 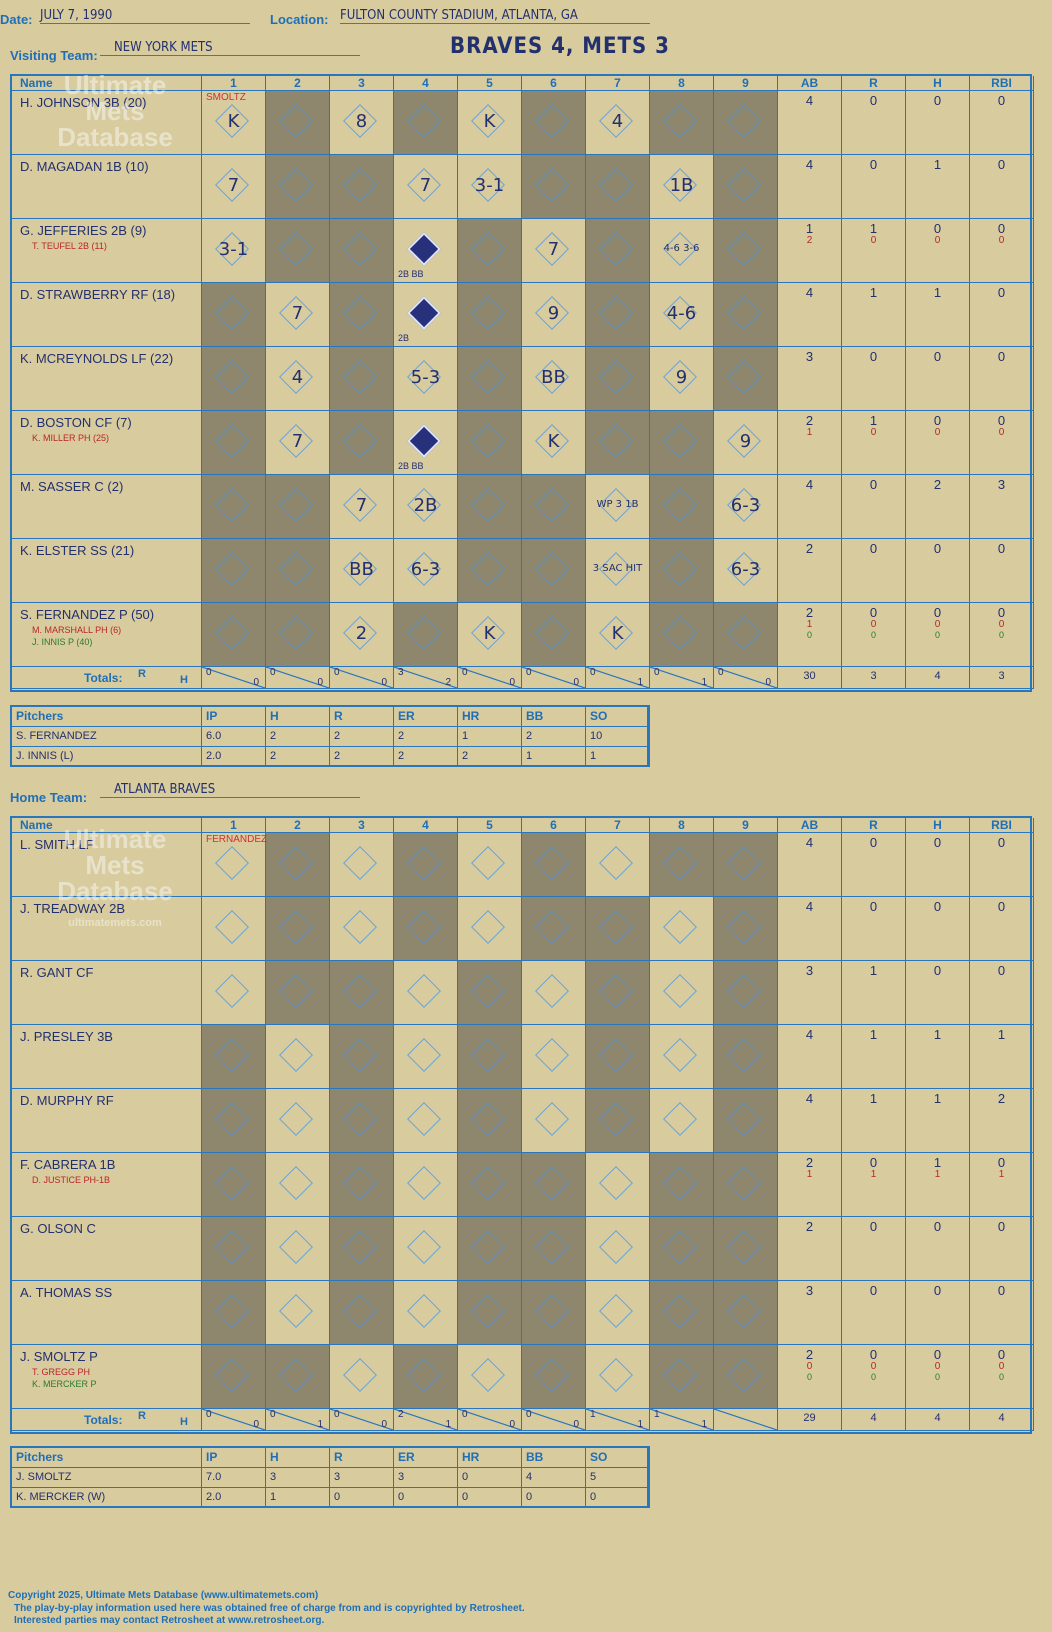 What do you see at coordinates (874, 507) in the screenshot?
I see `stat-cell-r: 0` at bounding box center [874, 507].